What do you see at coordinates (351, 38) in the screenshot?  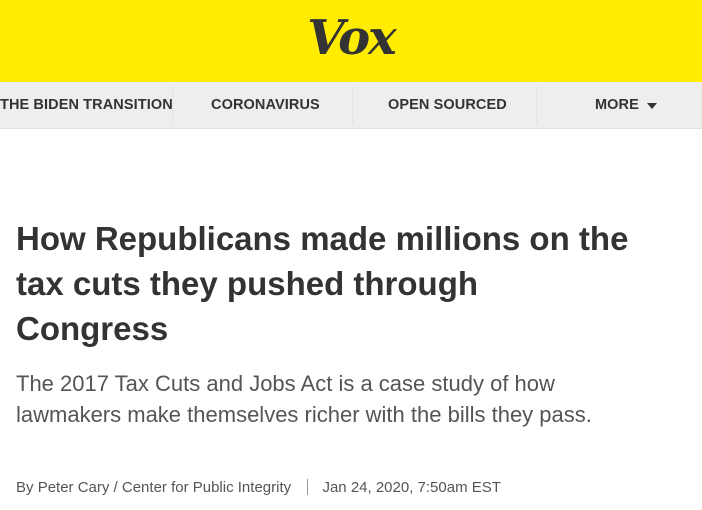 I see `vox-logo: Vox` at bounding box center [351, 38].